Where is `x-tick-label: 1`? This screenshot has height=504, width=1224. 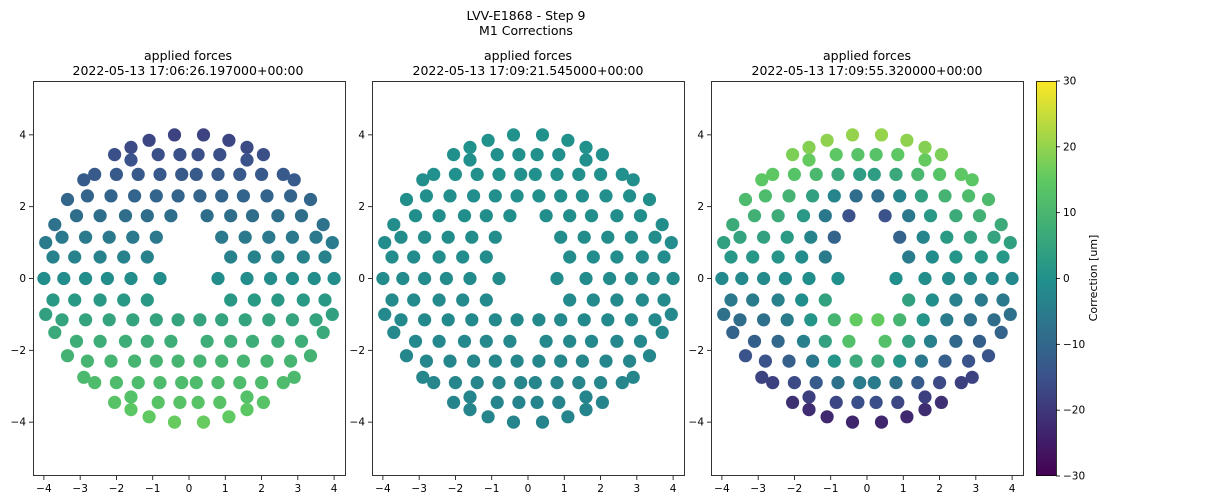
x-tick-label: 1 is located at coordinates (225, 489).